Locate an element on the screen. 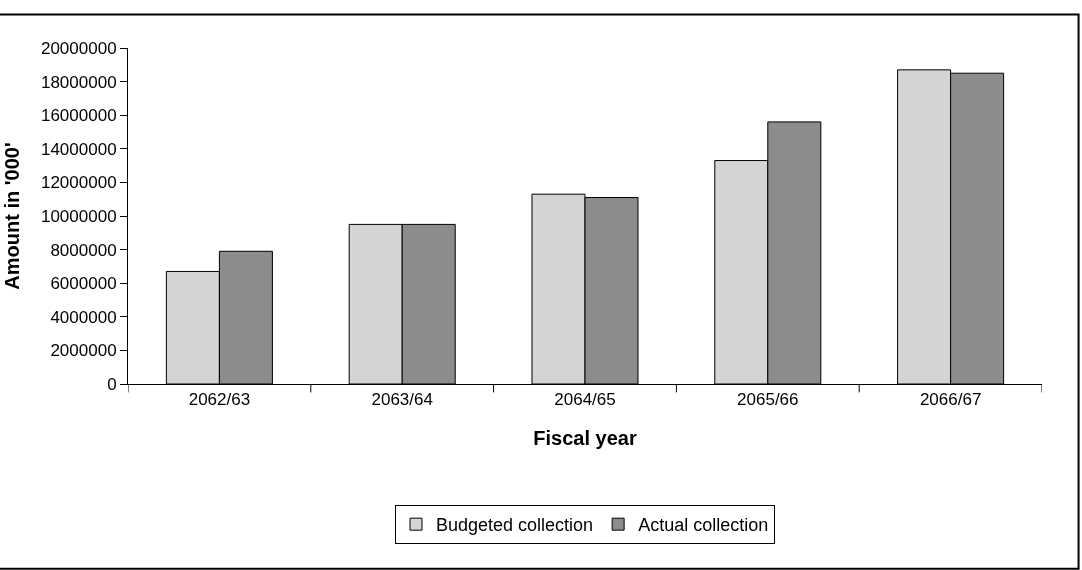 This screenshot has width=1082, height=570. y-tick-label: 8000000 is located at coordinates (83, 250).